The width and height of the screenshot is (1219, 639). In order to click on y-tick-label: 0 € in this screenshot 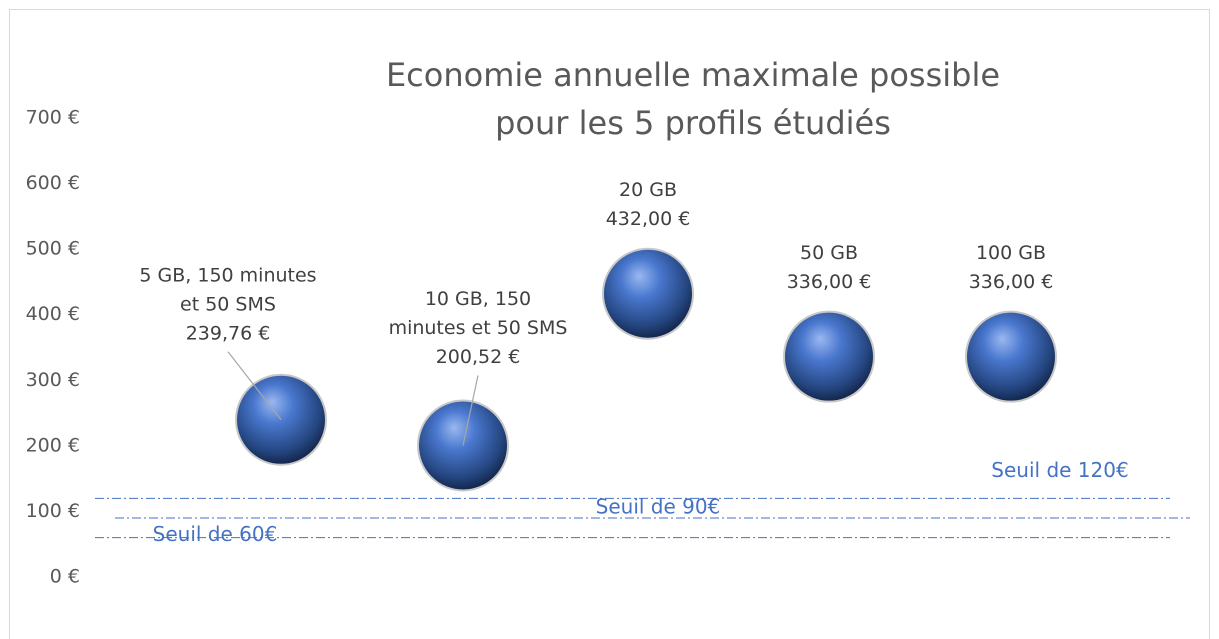, I will do `click(65, 577)`.